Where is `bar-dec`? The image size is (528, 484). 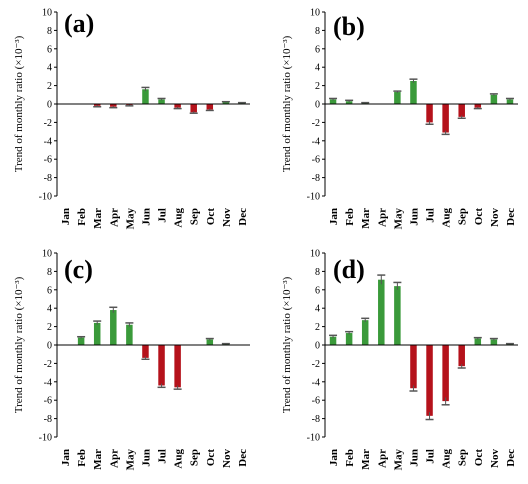
bar-dec is located at coordinates (510, 101).